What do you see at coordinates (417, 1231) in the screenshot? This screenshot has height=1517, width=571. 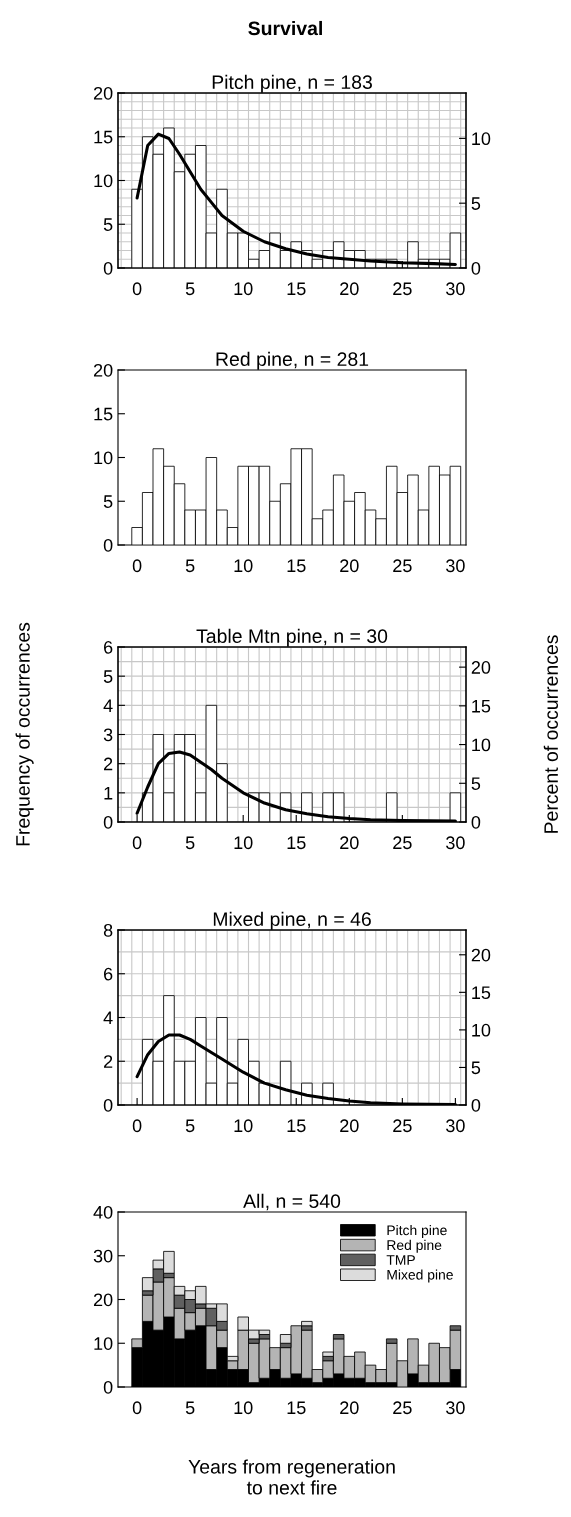 I see `legend-label: Pitch pine` at bounding box center [417, 1231].